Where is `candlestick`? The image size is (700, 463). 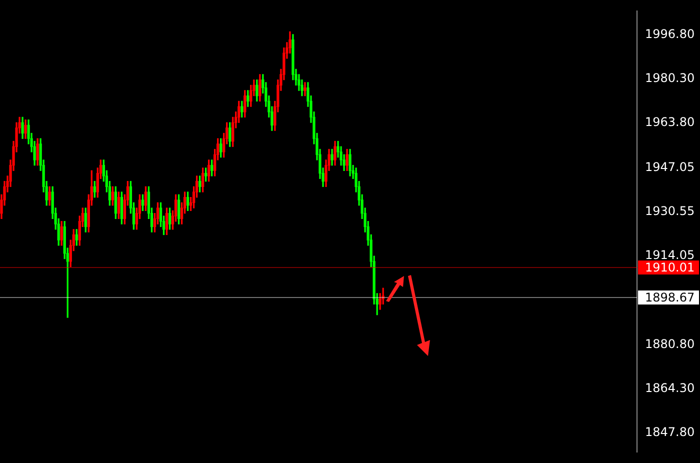 candlestick is located at coordinates (305, 89).